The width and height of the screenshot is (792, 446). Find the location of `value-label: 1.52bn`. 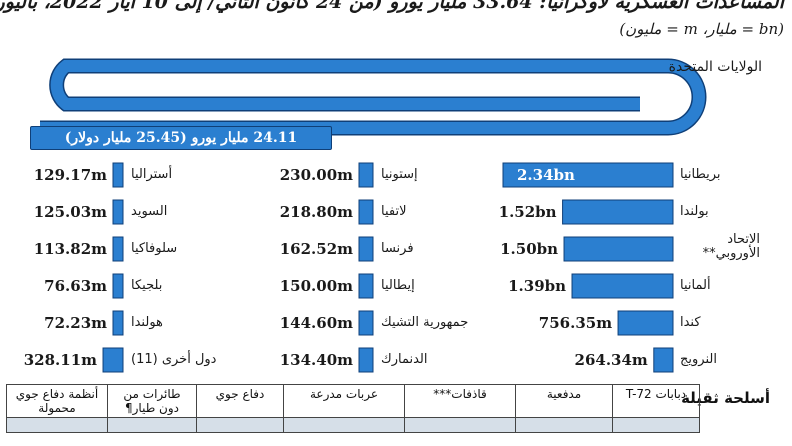

value-label: 1.52bn is located at coordinates (527, 212).